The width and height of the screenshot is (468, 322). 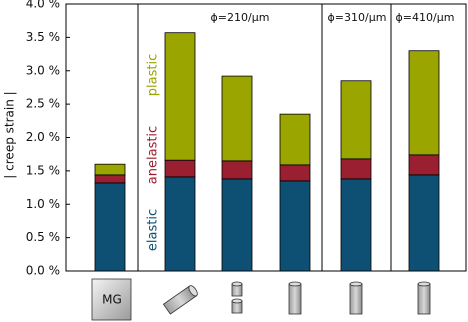 I want to click on annotation: ϕ=410/μm, so click(x=425, y=17).